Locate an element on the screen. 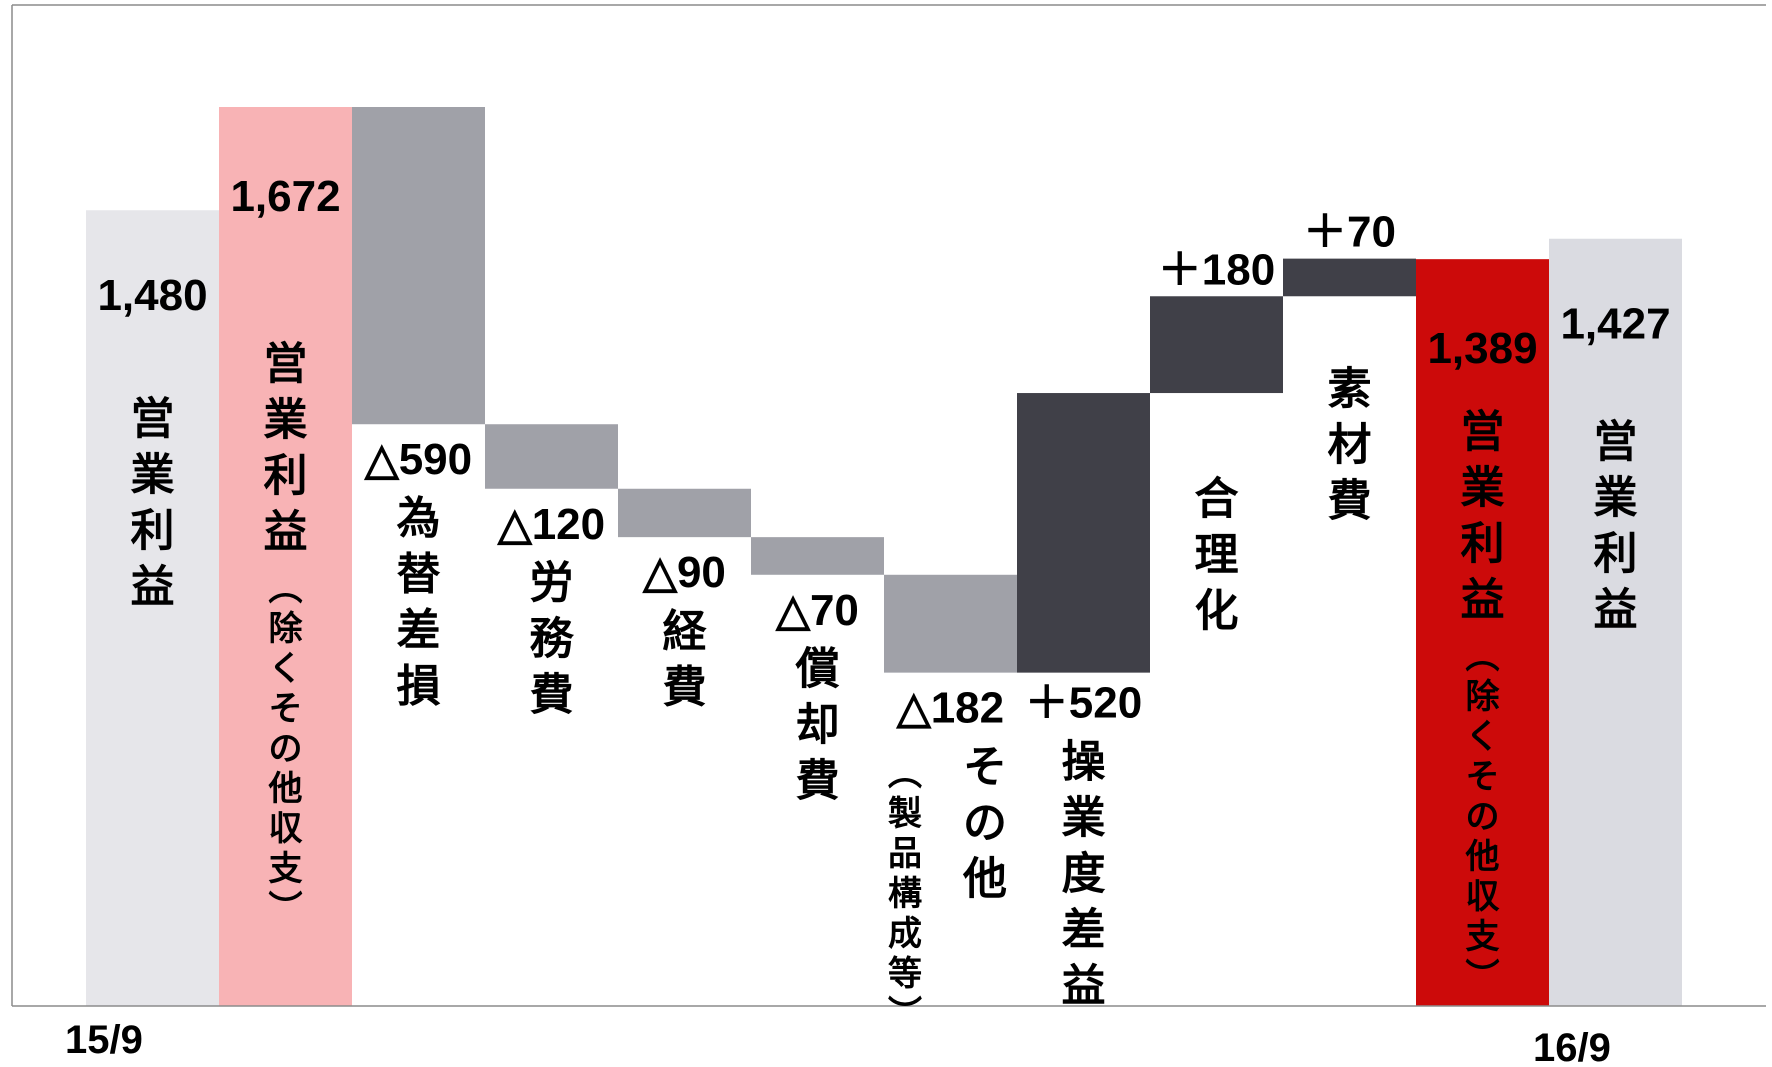  category-label-2: 為替差損 is located at coordinates (419, 602).